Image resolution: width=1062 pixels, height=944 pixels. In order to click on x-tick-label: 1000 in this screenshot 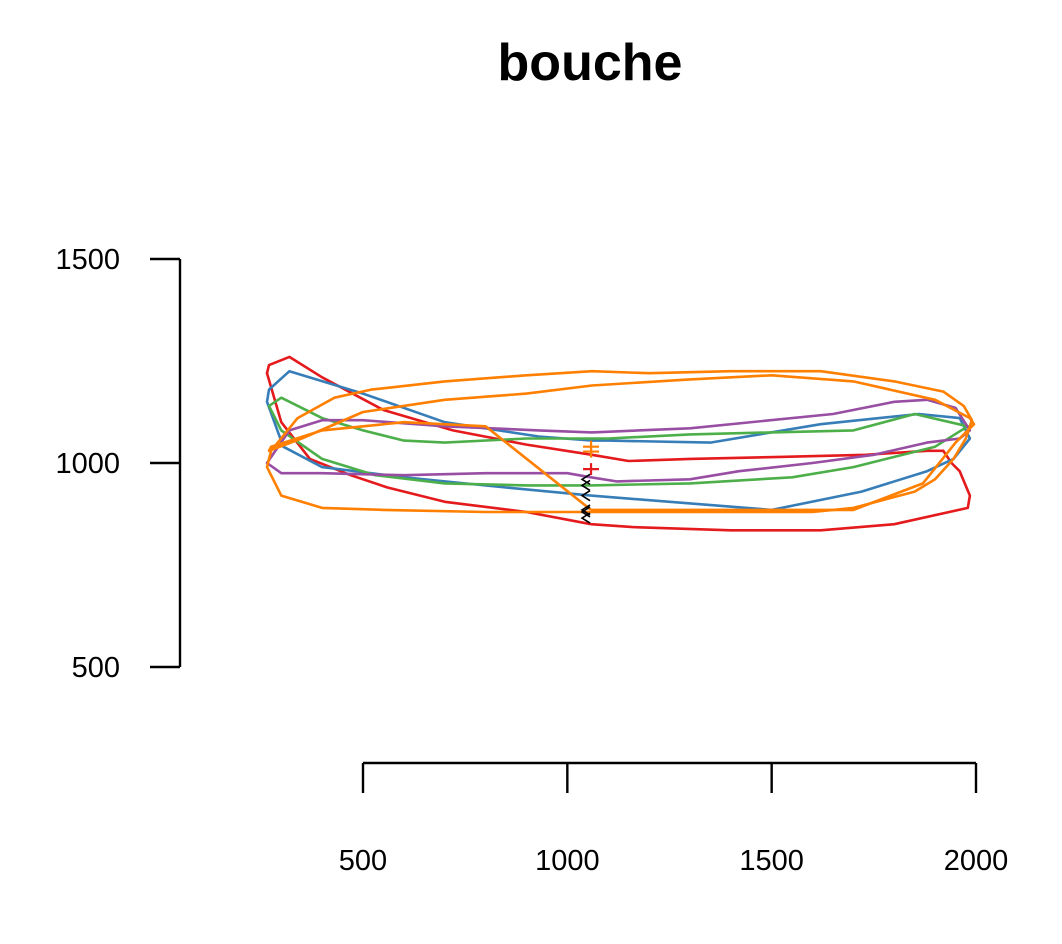, I will do `click(567, 861)`.